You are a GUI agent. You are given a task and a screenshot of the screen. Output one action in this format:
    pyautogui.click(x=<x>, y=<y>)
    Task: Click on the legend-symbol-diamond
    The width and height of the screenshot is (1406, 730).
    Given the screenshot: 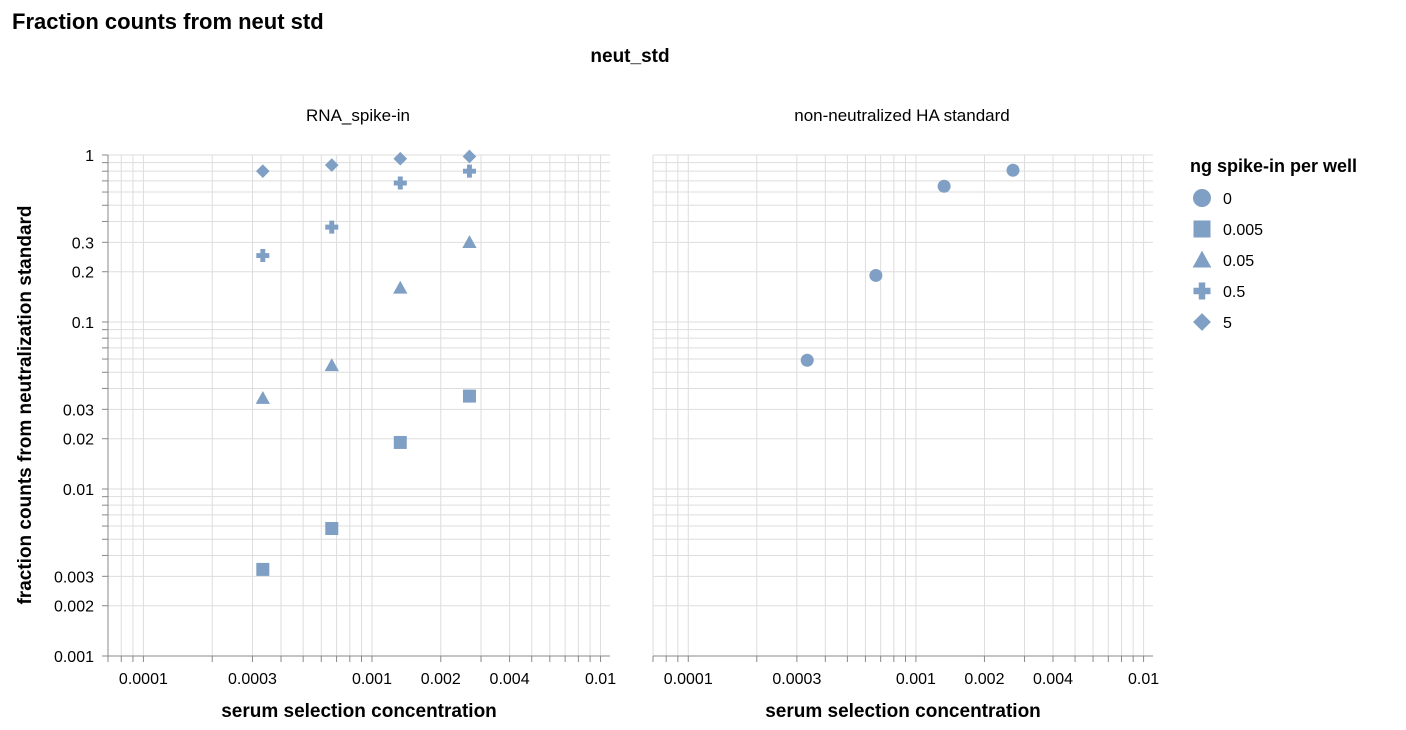 What is the action you would take?
    pyautogui.click(x=1202, y=322)
    